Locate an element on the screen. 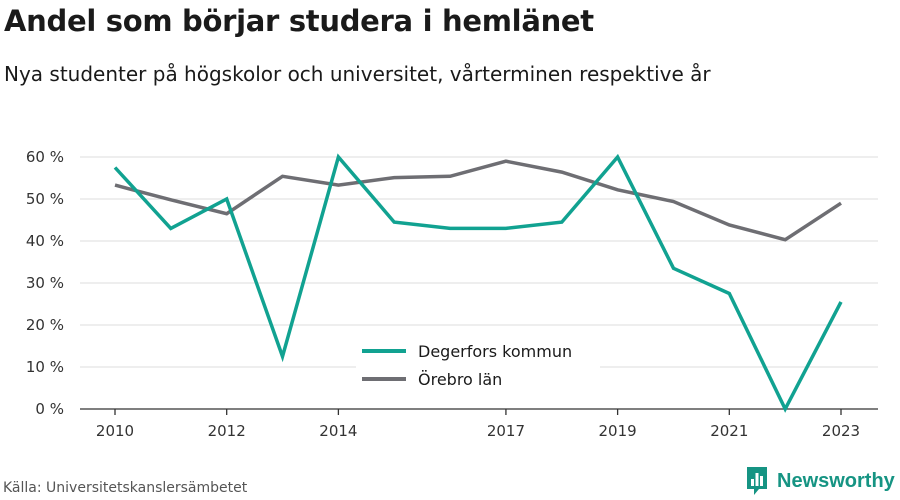 This screenshot has height=500, width=900. y-axis-tick-labels: 0 % 10 % 20 % 30 % 40 % 50 % 60 % is located at coordinates (45, 283).